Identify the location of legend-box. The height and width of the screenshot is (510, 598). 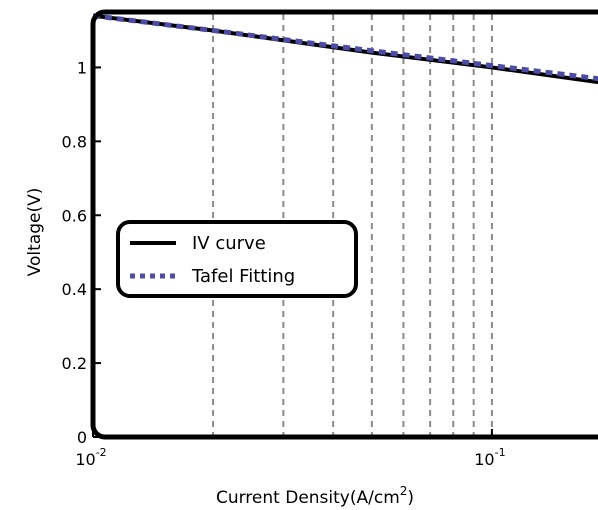
(237, 259).